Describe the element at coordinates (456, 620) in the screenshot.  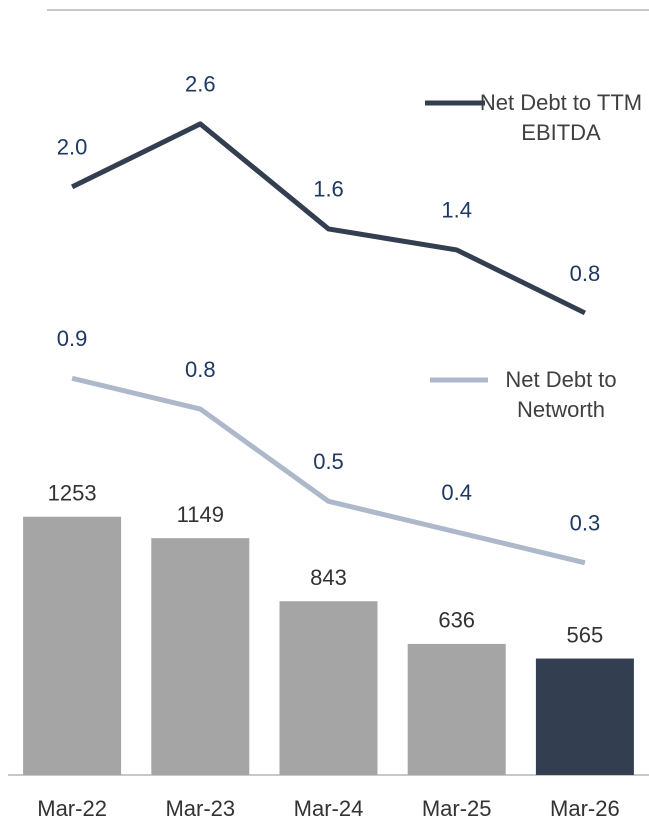
I see `bar-label: 636` at that location.